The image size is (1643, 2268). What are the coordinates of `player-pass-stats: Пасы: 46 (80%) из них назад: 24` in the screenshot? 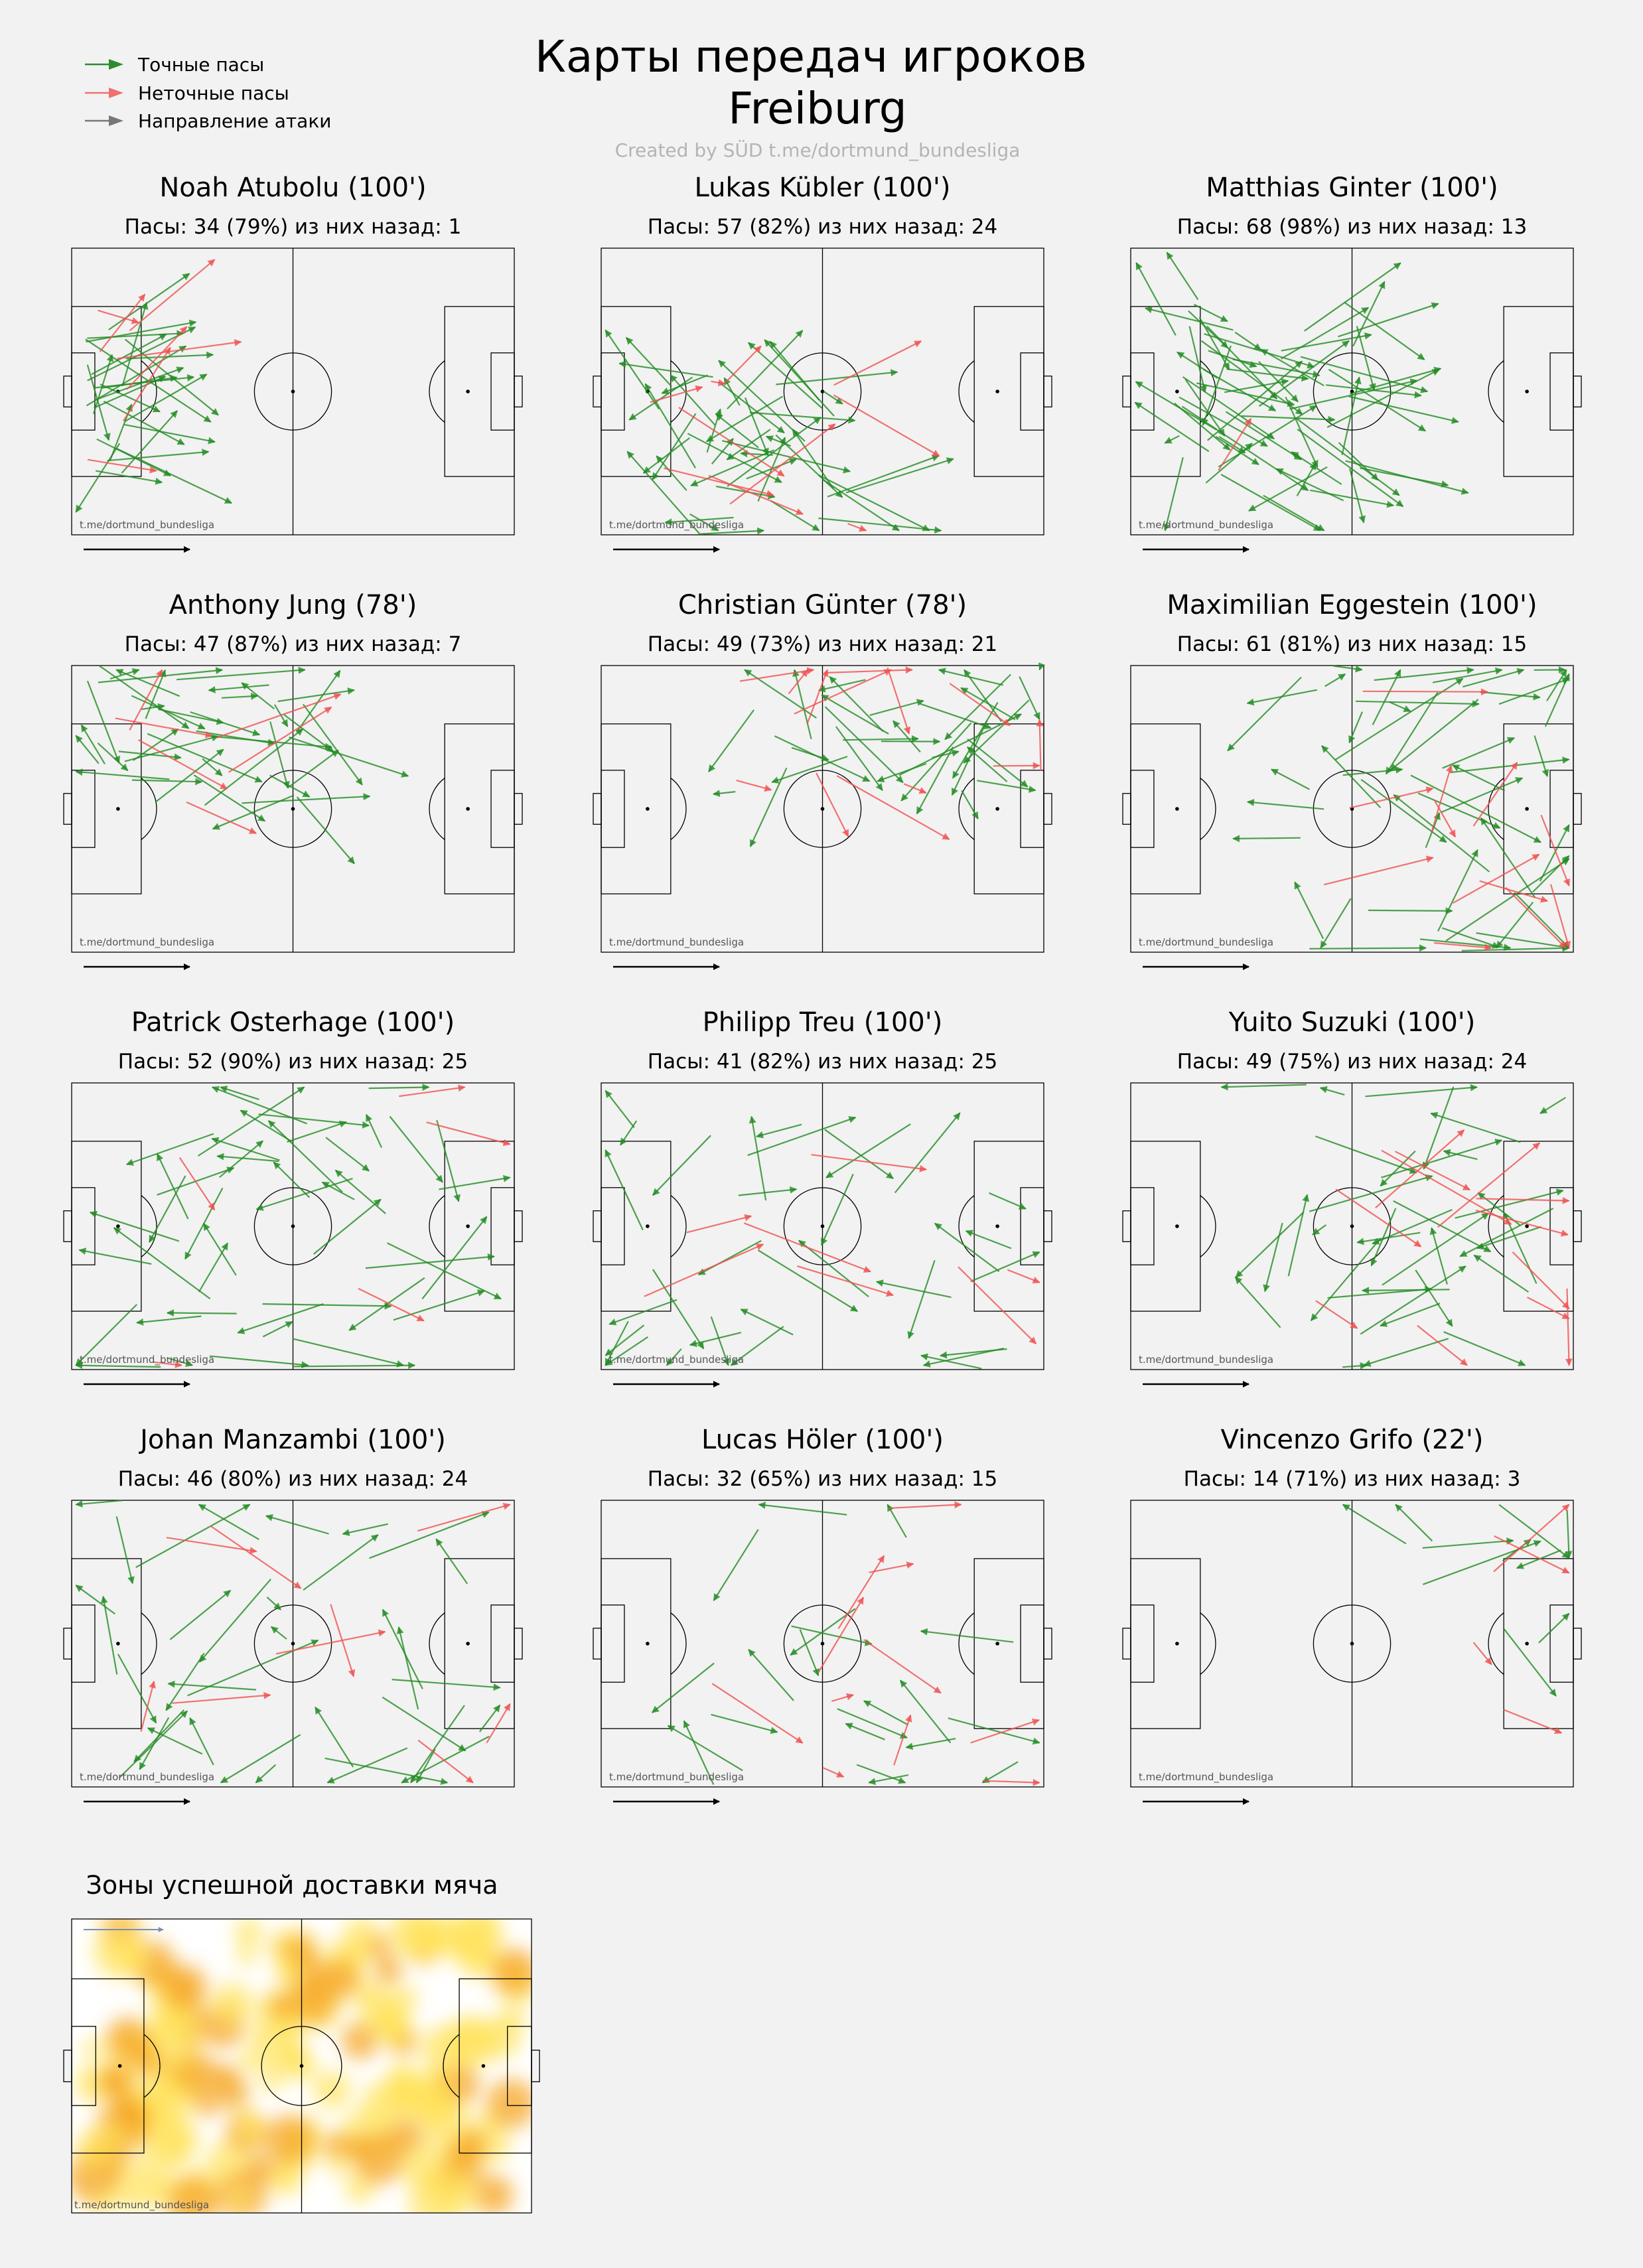 It's located at (293, 1479).